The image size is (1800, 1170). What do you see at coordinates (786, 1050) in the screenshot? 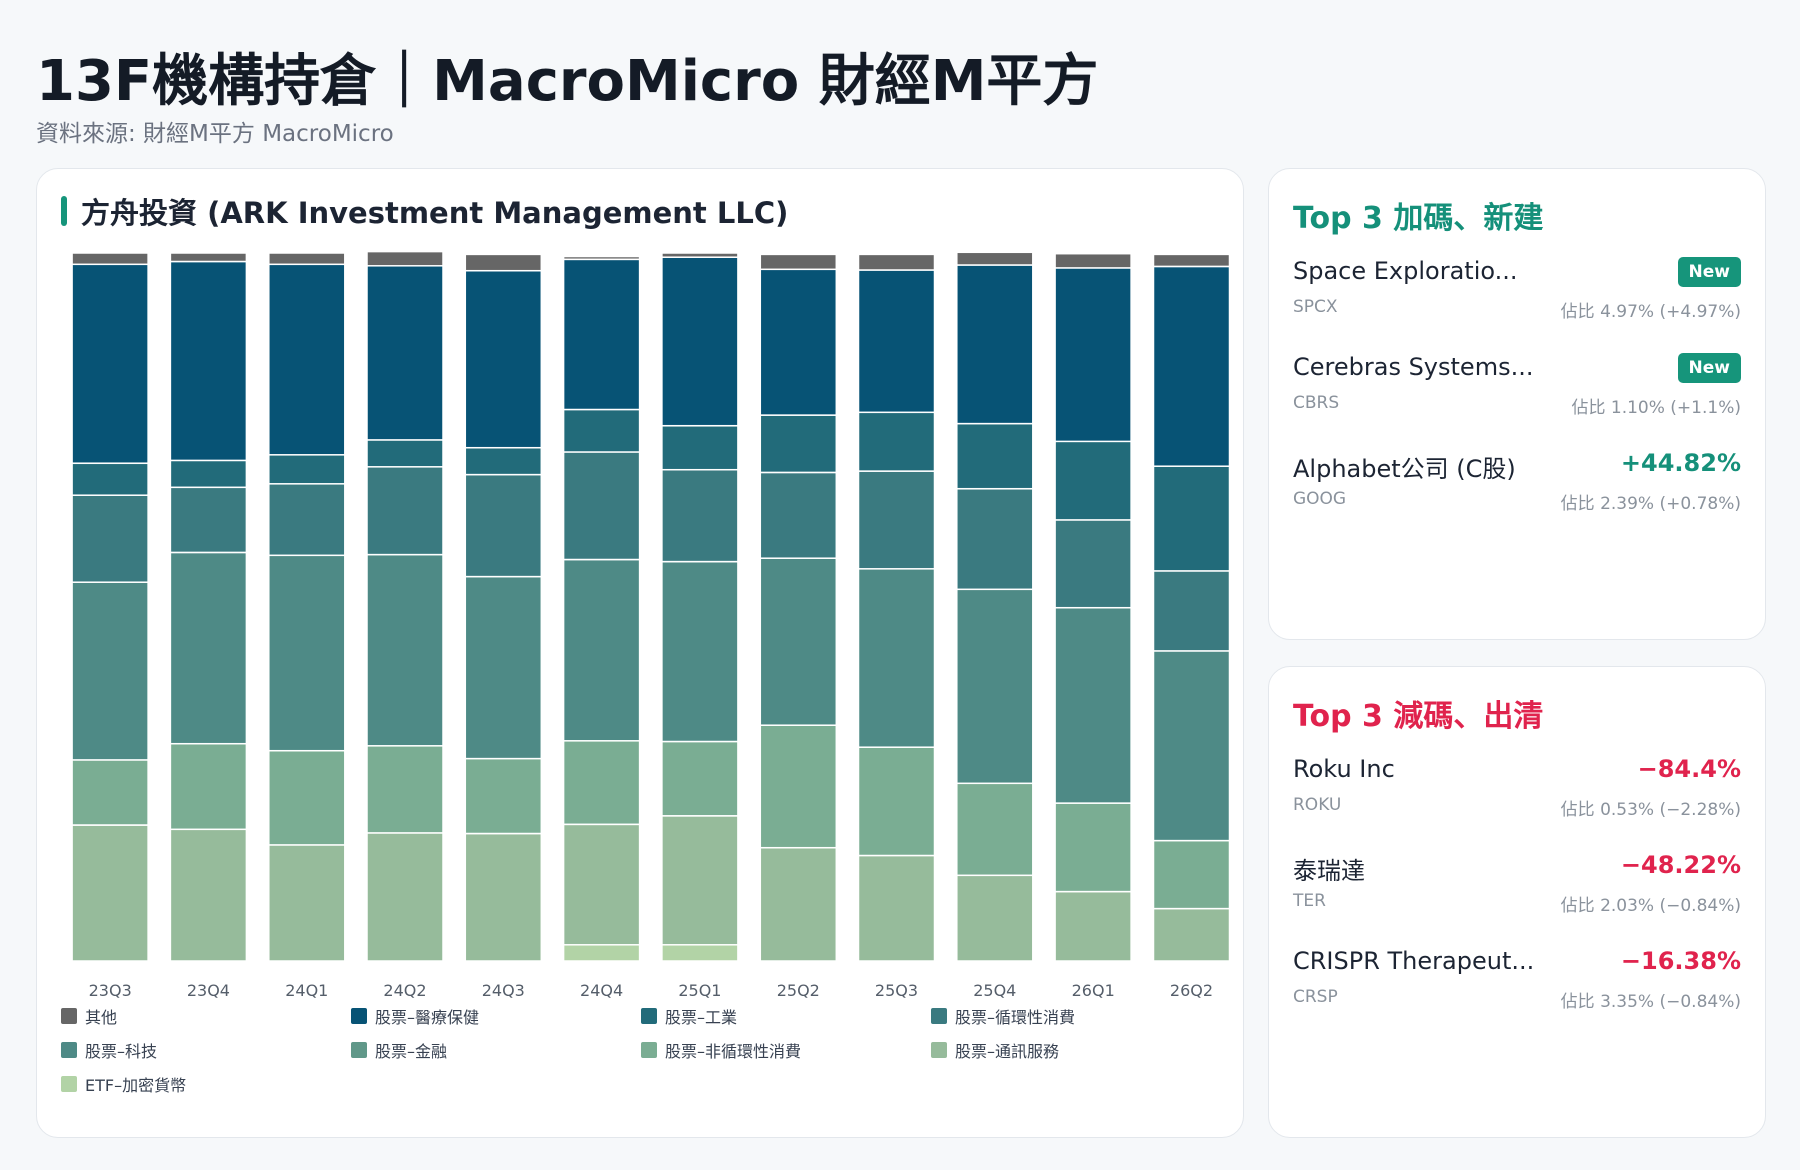
I see `legend-item: 股票–非循環性消費` at bounding box center [786, 1050].